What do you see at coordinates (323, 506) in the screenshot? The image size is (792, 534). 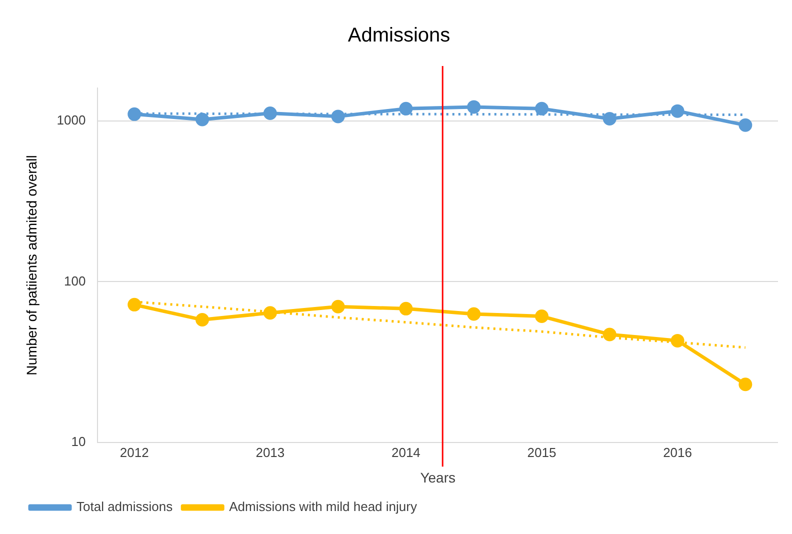 I see `legend-label: Admissions with mild head injury` at bounding box center [323, 506].